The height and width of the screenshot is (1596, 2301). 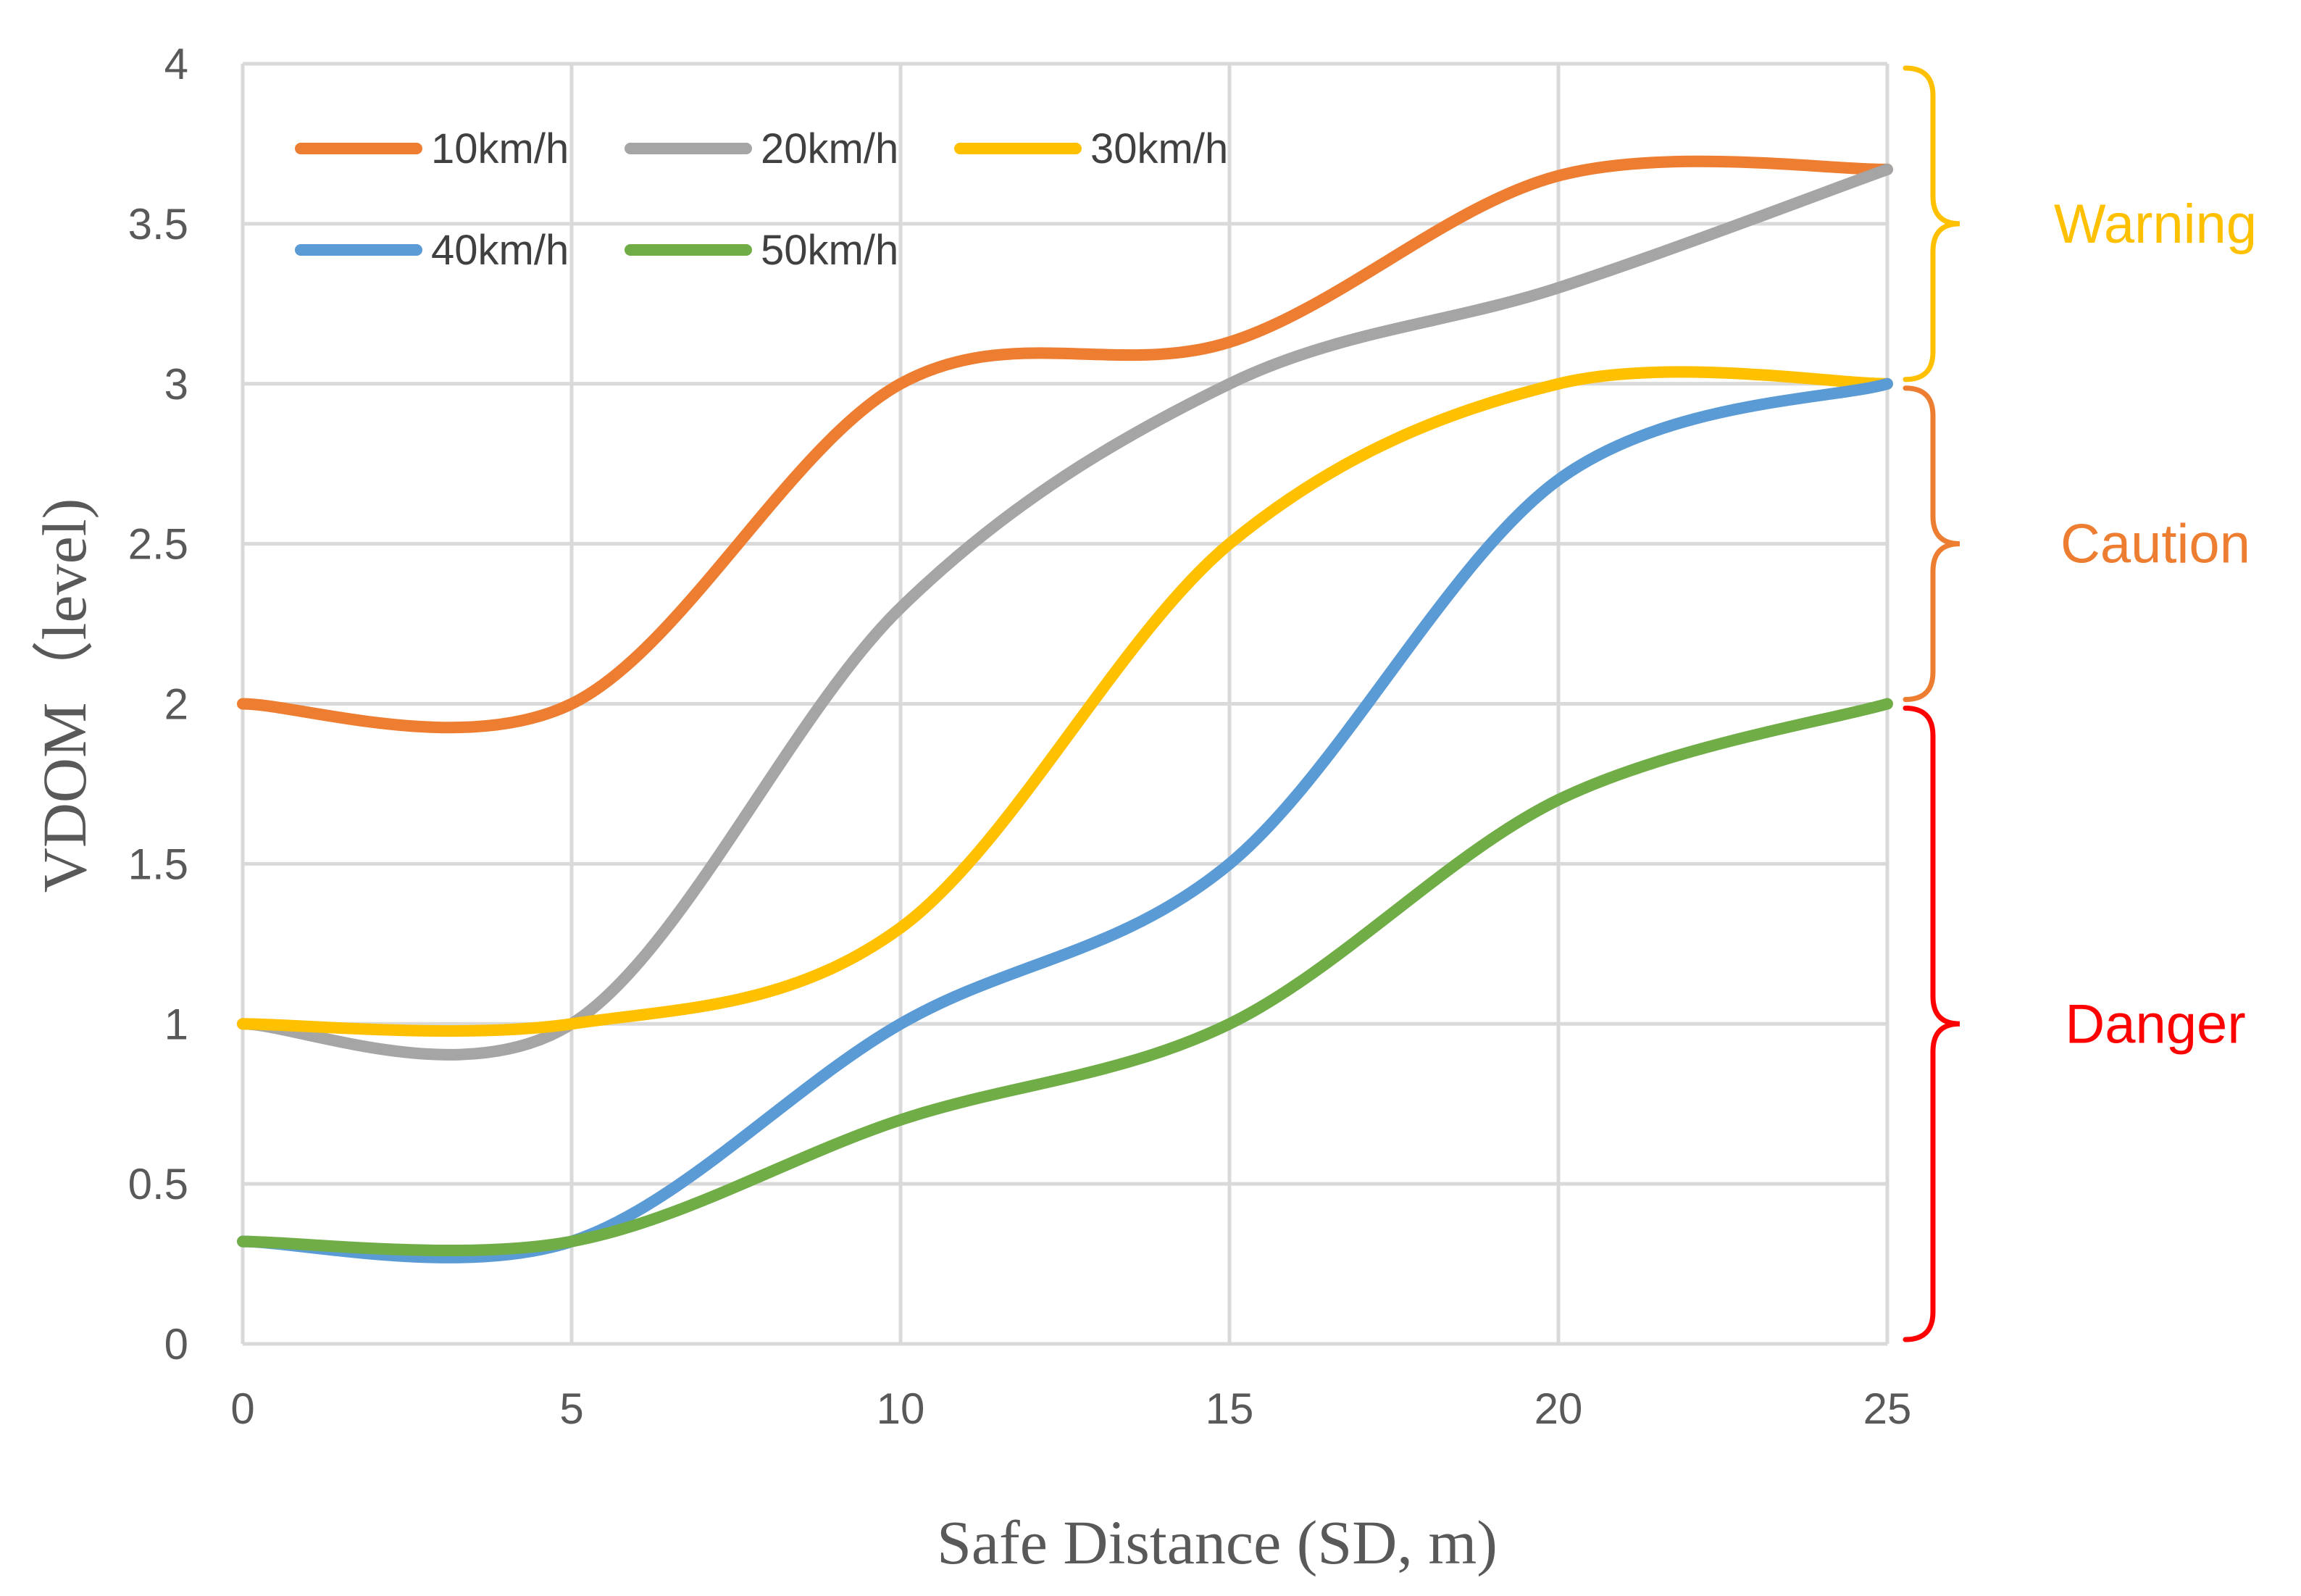 I want to click on y-tick-label: 2, so click(x=176, y=704).